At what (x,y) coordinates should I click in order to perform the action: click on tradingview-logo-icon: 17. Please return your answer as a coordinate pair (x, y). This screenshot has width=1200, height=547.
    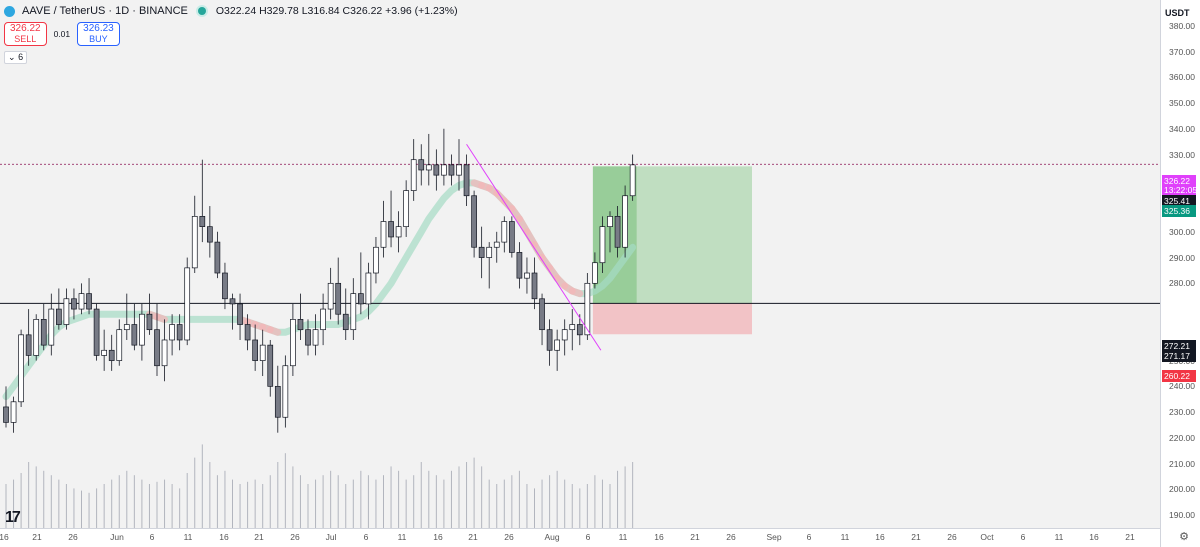
    Looking at the image, I should click on (13, 517).